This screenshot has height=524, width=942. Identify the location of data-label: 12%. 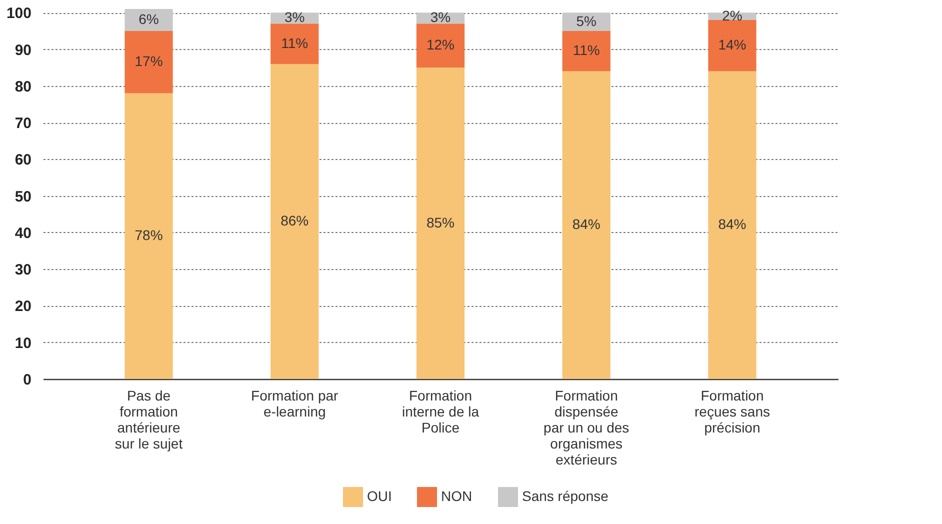
(440, 44).